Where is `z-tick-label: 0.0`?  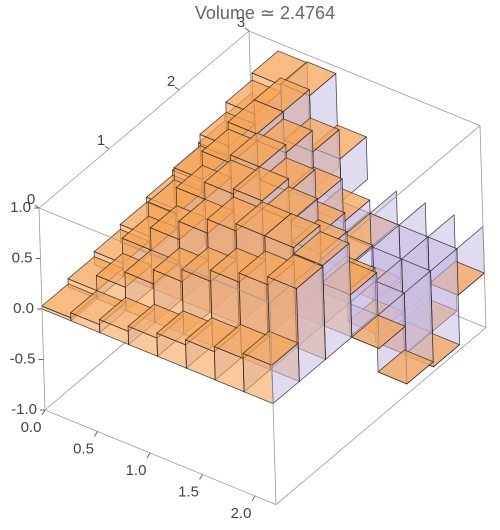
z-tick-label: 0.0 is located at coordinates (23, 308).